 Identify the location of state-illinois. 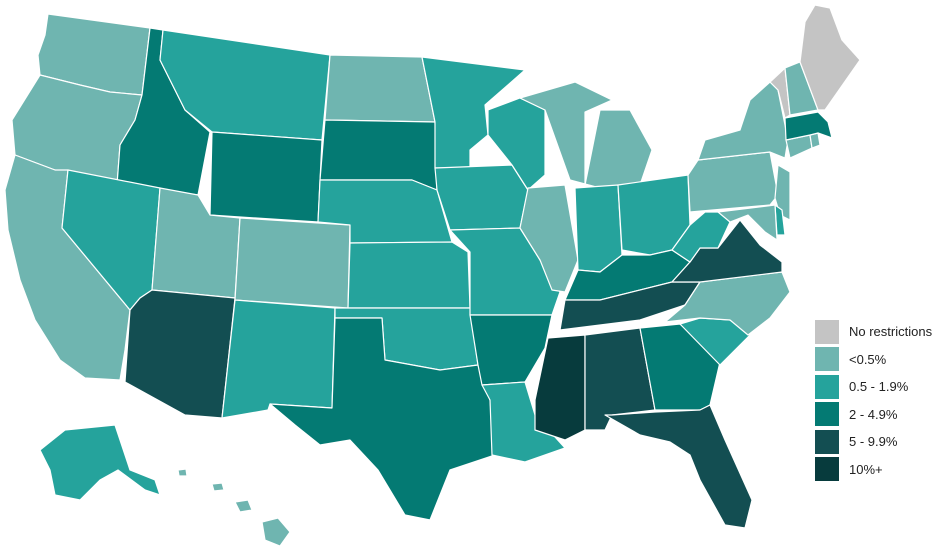
(549, 238).